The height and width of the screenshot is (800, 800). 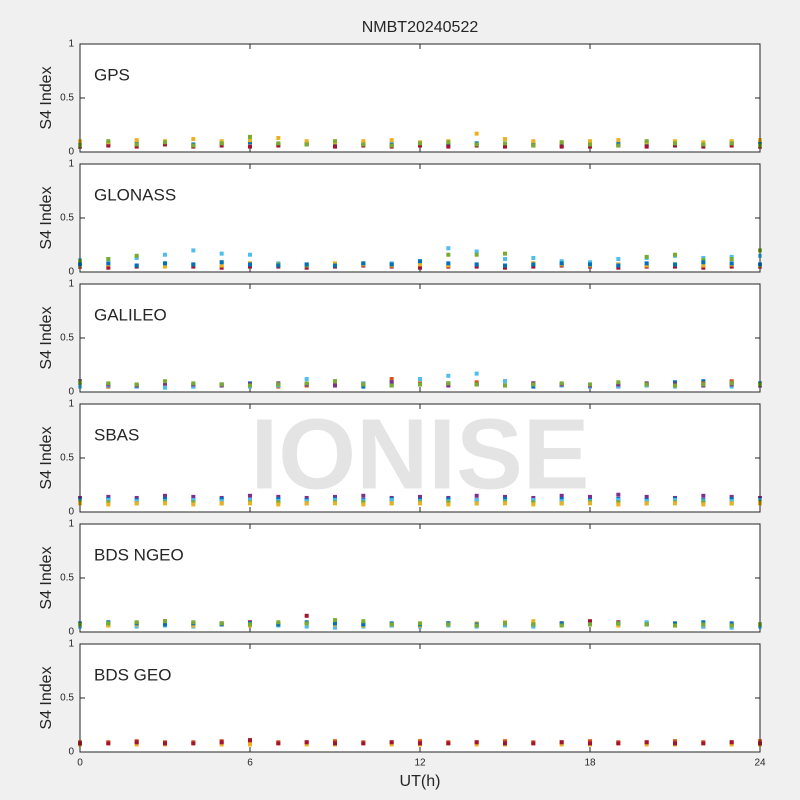 I want to click on y-tick-label: 0.5, so click(x=67, y=458).